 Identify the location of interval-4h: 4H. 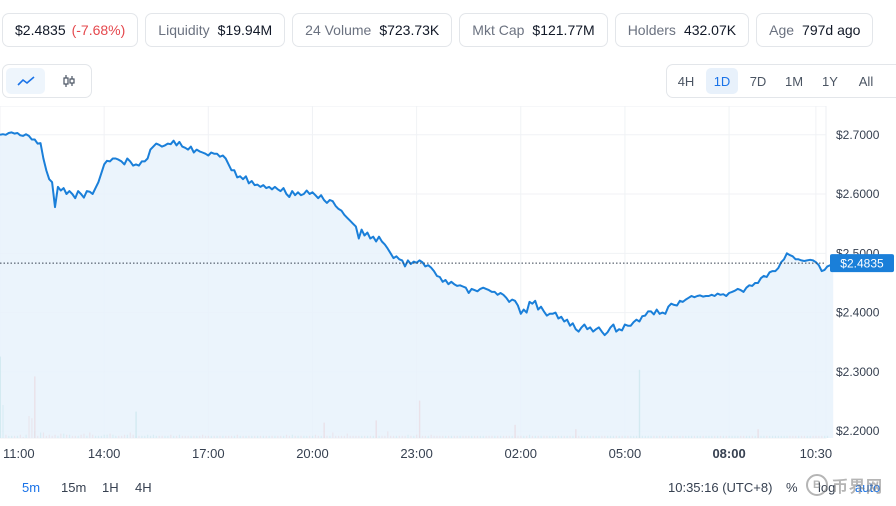
(143, 487).